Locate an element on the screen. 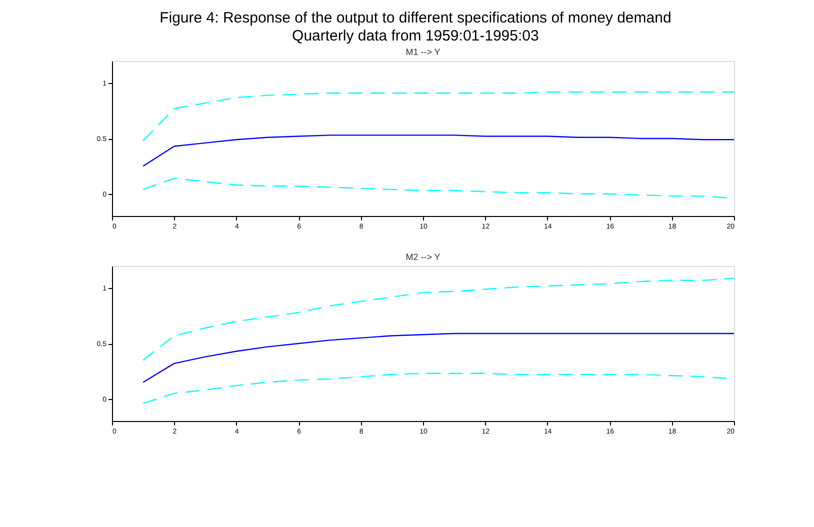 This screenshot has width=814, height=527. chart-title: M1 --> Y is located at coordinates (423, 52).